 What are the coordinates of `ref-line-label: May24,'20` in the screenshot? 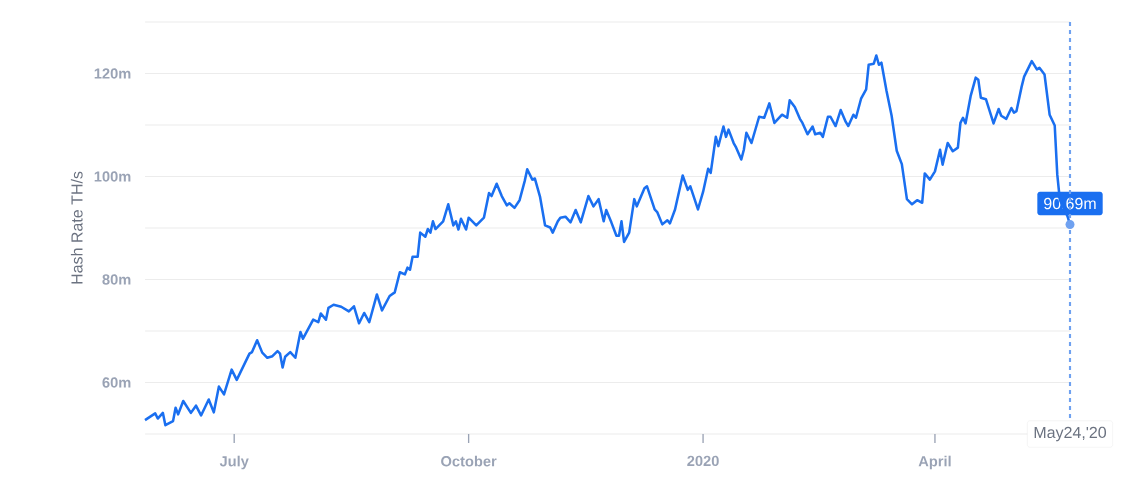 It's located at (1070, 434).